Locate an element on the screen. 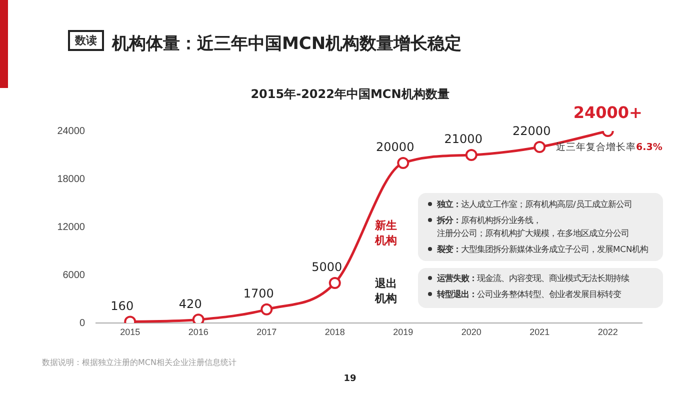 The image size is (700, 394). x-tick-label: 2022 is located at coordinates (608, 331).